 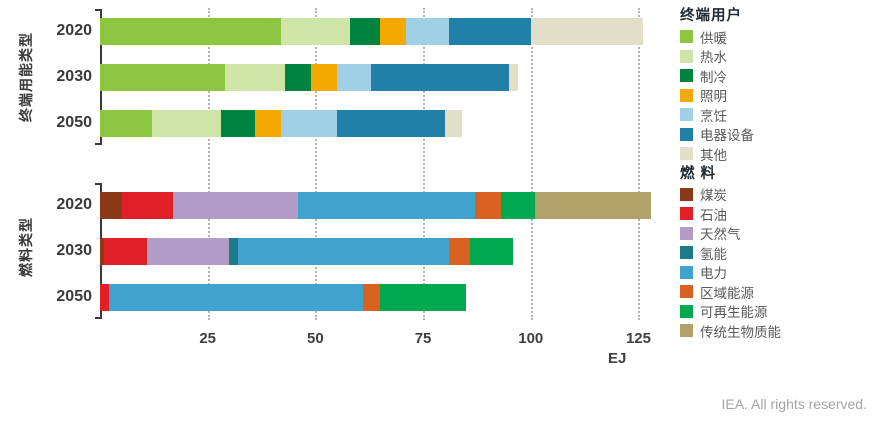 What do you see at coordinates (315, 338) in the screenshot?
I see `x-tick-label: 50` at bounding box center [315, 338].